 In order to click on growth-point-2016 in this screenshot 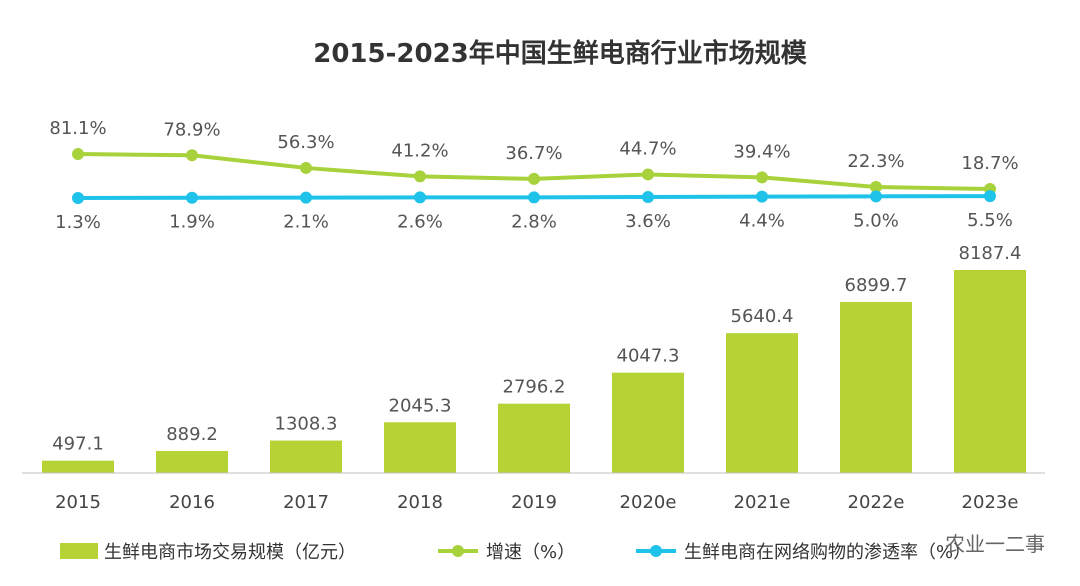, I will do `click(192, 155)`.